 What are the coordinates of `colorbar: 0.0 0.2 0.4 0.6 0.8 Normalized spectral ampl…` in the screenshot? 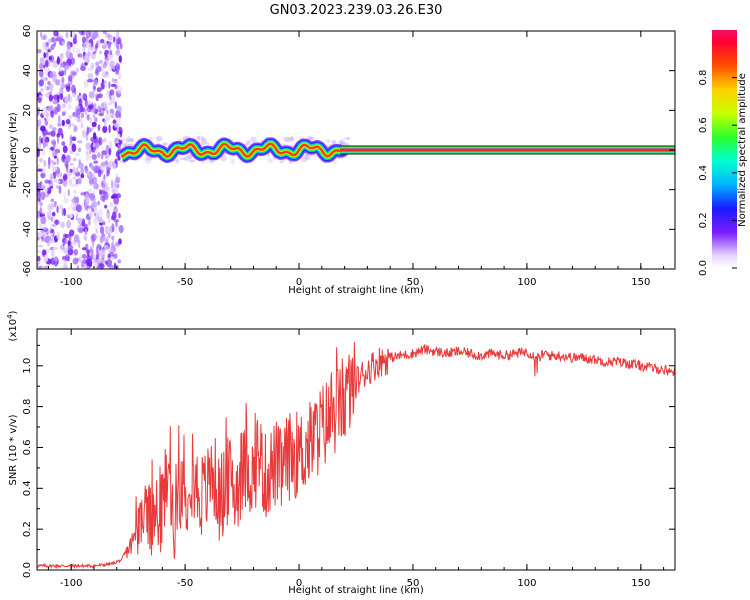 It's located at (723, 153).